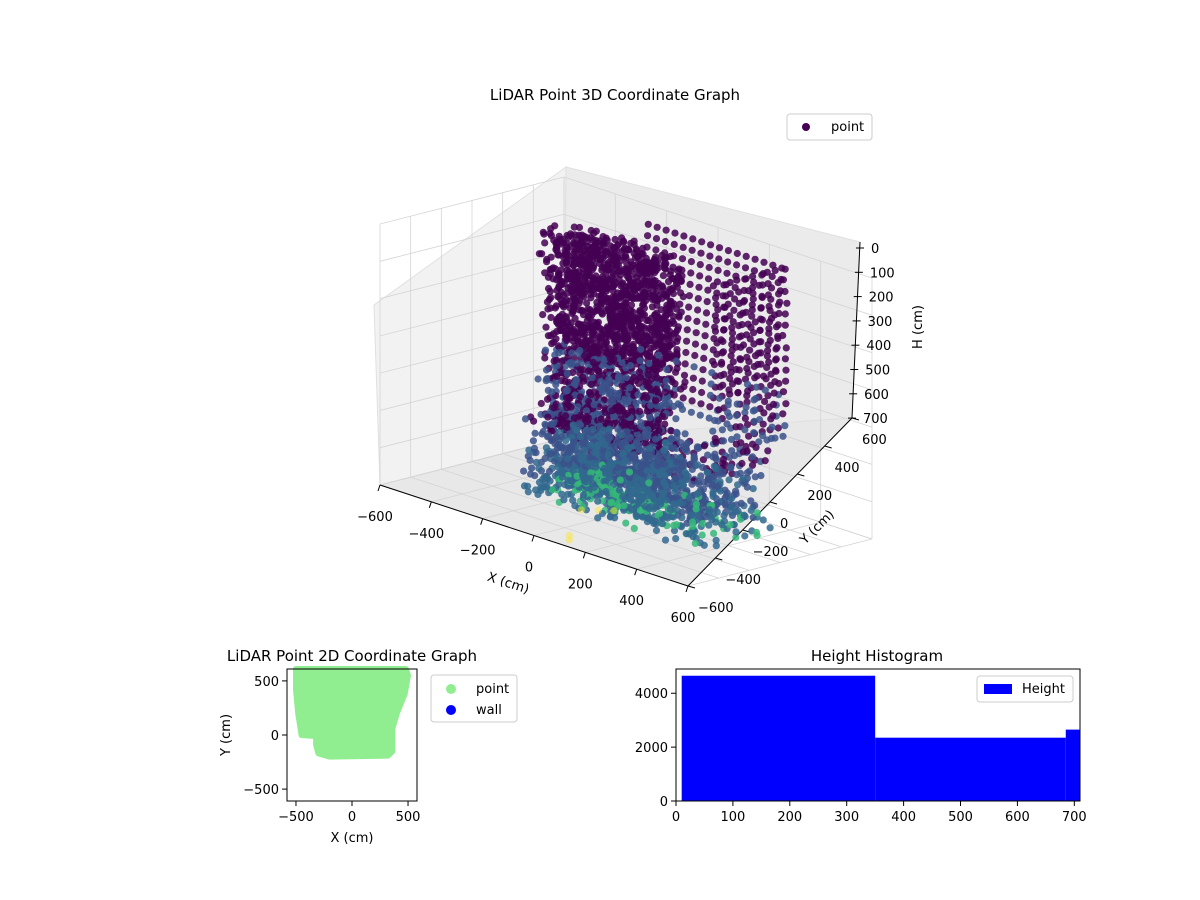 The width and height of the screenshot is (1200, 900). Describe the element at coordinates (683, 618) in the screenshot. I see `x-tick-label-3d: 600` at that location.